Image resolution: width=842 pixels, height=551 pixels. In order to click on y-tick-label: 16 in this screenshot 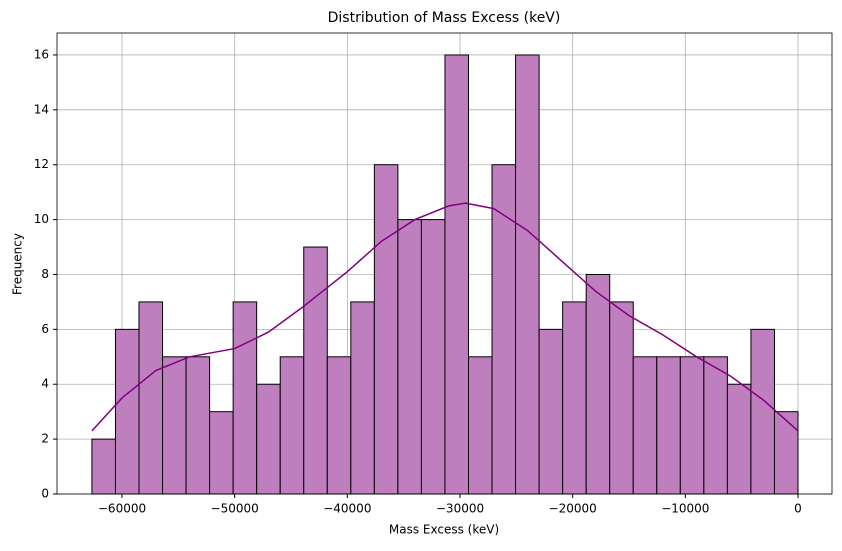, I will do `click(41, 54)`.